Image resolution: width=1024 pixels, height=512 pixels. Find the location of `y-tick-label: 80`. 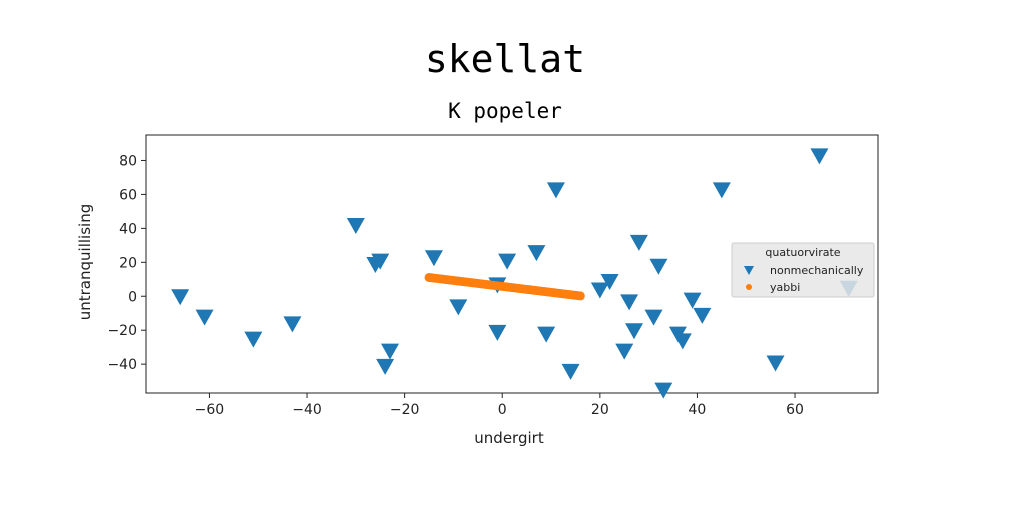

y-tick-label: 80 is located at coordinates (128, 161).